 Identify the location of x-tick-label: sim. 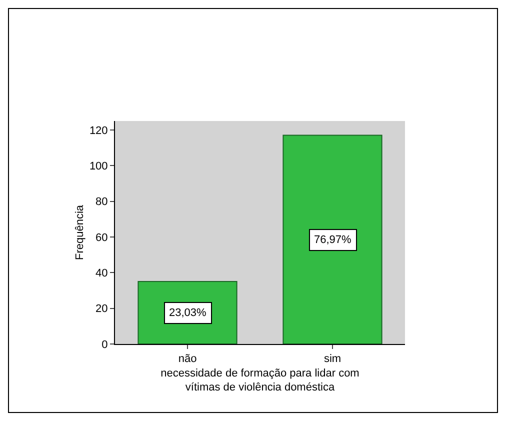
(333, 359).